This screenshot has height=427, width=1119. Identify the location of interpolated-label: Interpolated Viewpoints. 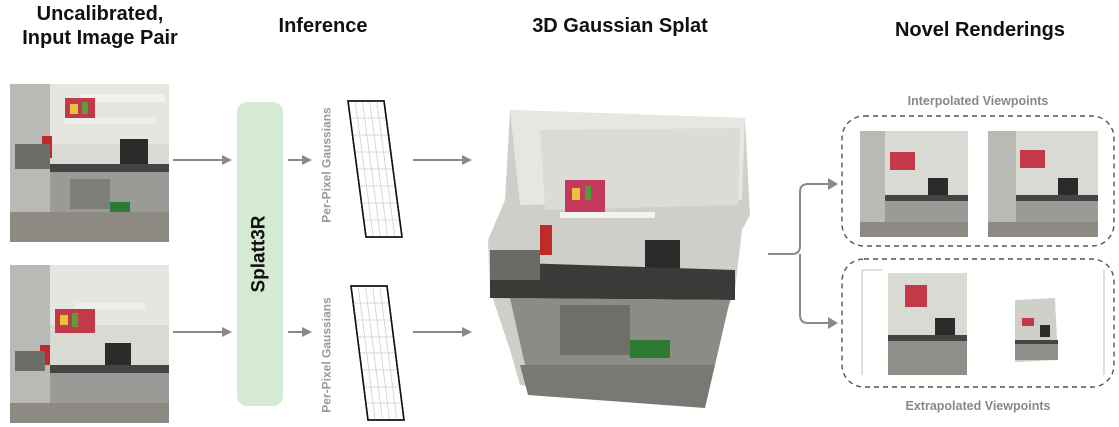
(978, 101).